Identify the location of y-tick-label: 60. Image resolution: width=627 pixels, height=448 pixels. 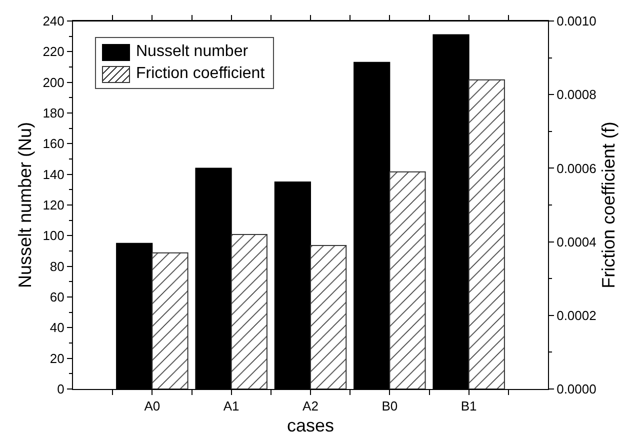
(57, 297).